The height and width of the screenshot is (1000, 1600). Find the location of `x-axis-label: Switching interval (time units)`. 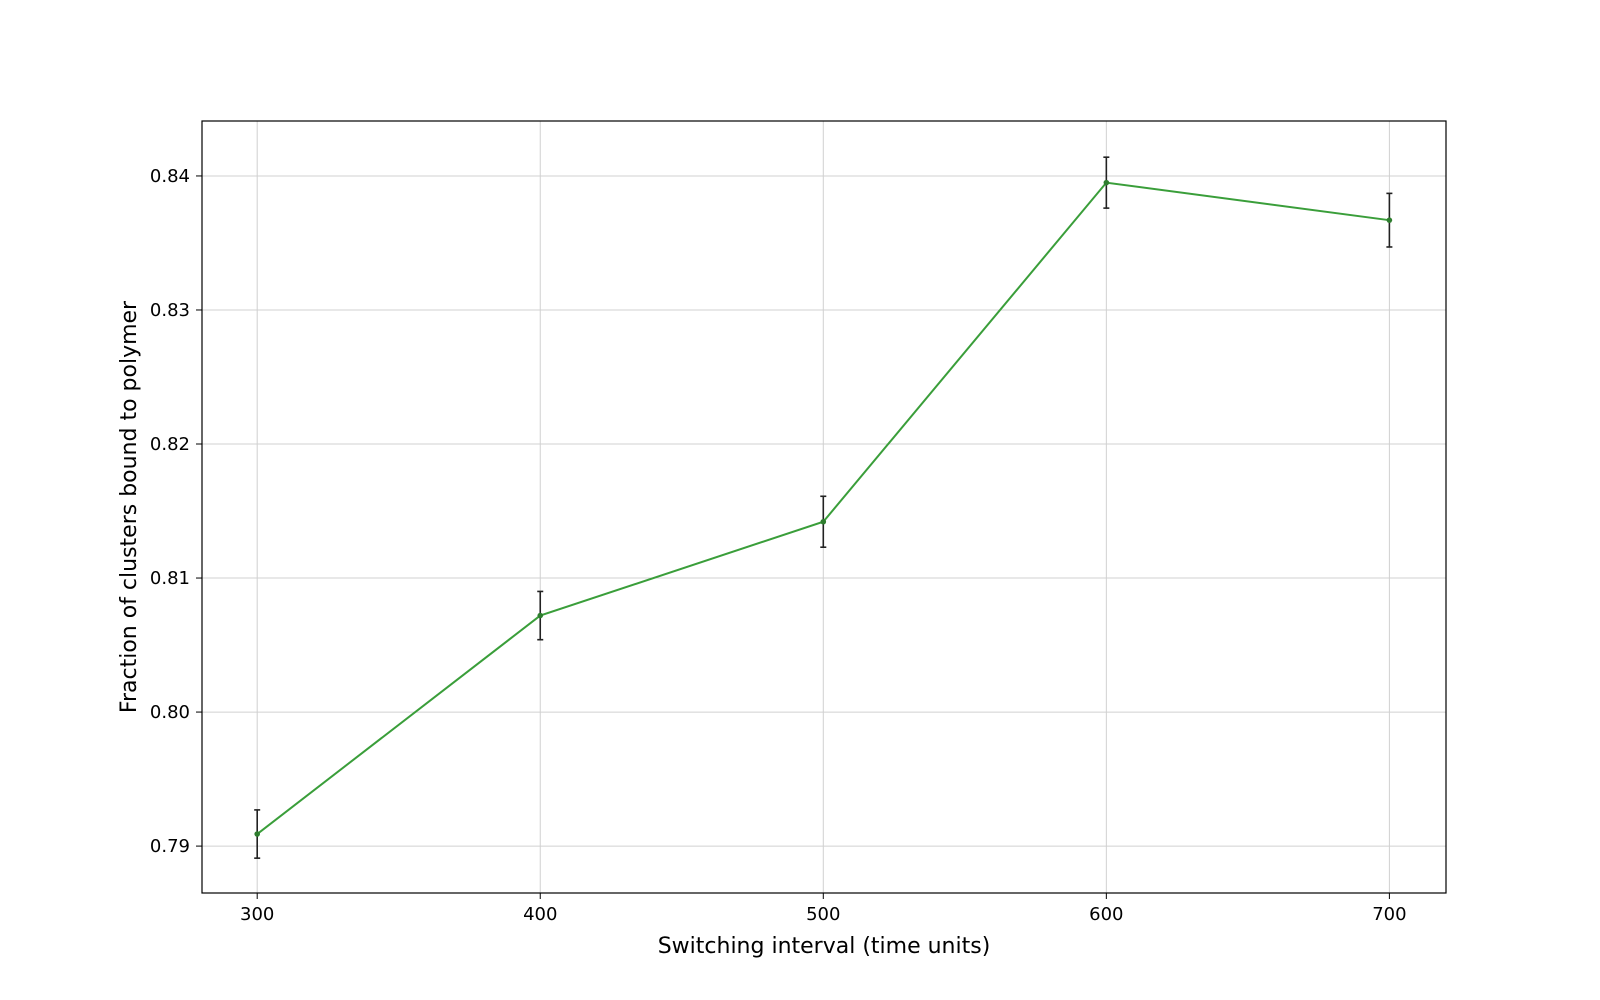

x-axis-label: Switching interval (time units) is located at coordinates (824, 946).